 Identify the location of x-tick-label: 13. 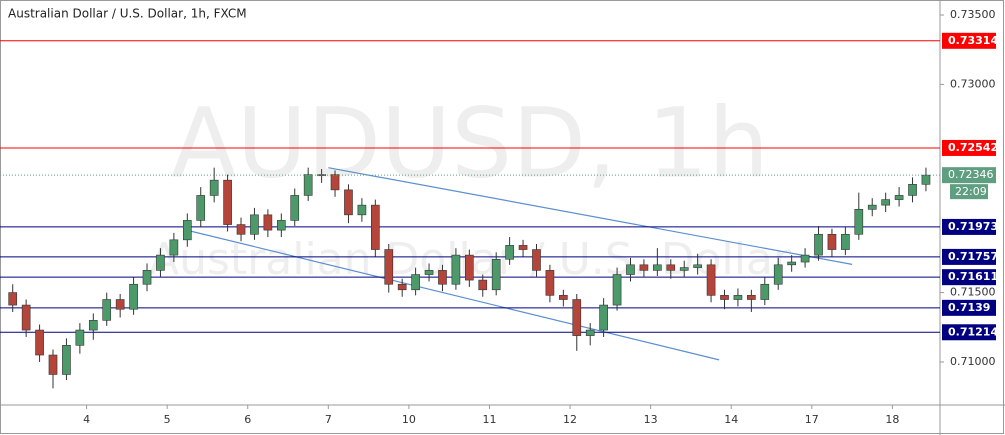
(651, 419).